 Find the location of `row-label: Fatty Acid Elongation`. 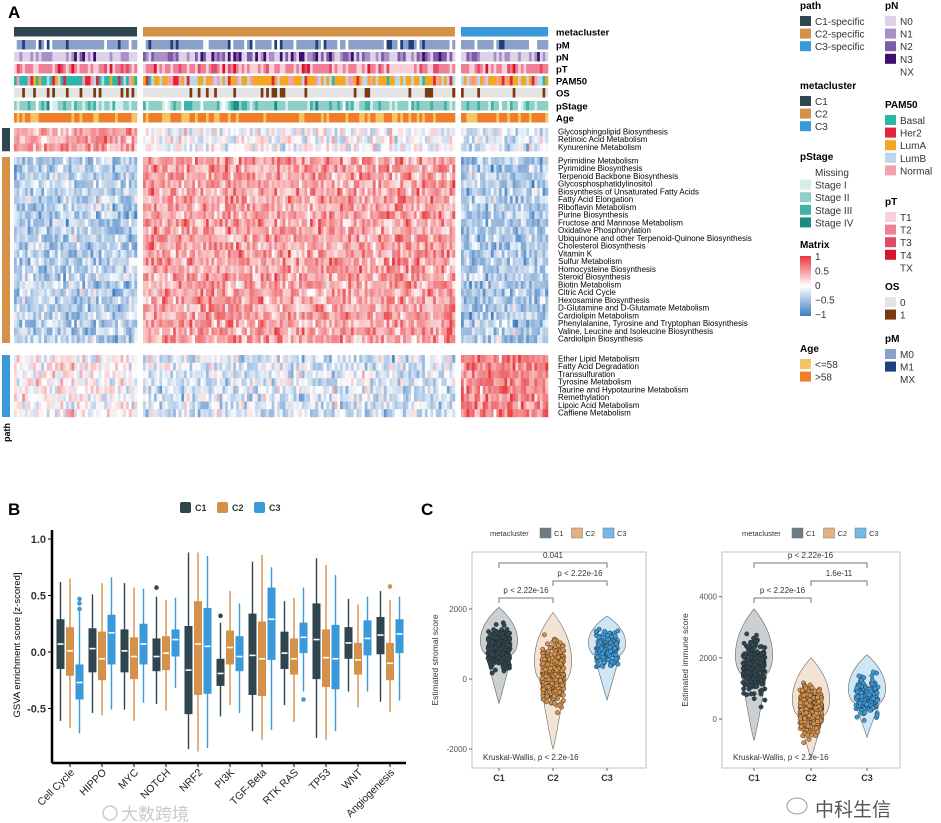

row-label: Fatty Acid Elongation is located at coordinates (595, 199).